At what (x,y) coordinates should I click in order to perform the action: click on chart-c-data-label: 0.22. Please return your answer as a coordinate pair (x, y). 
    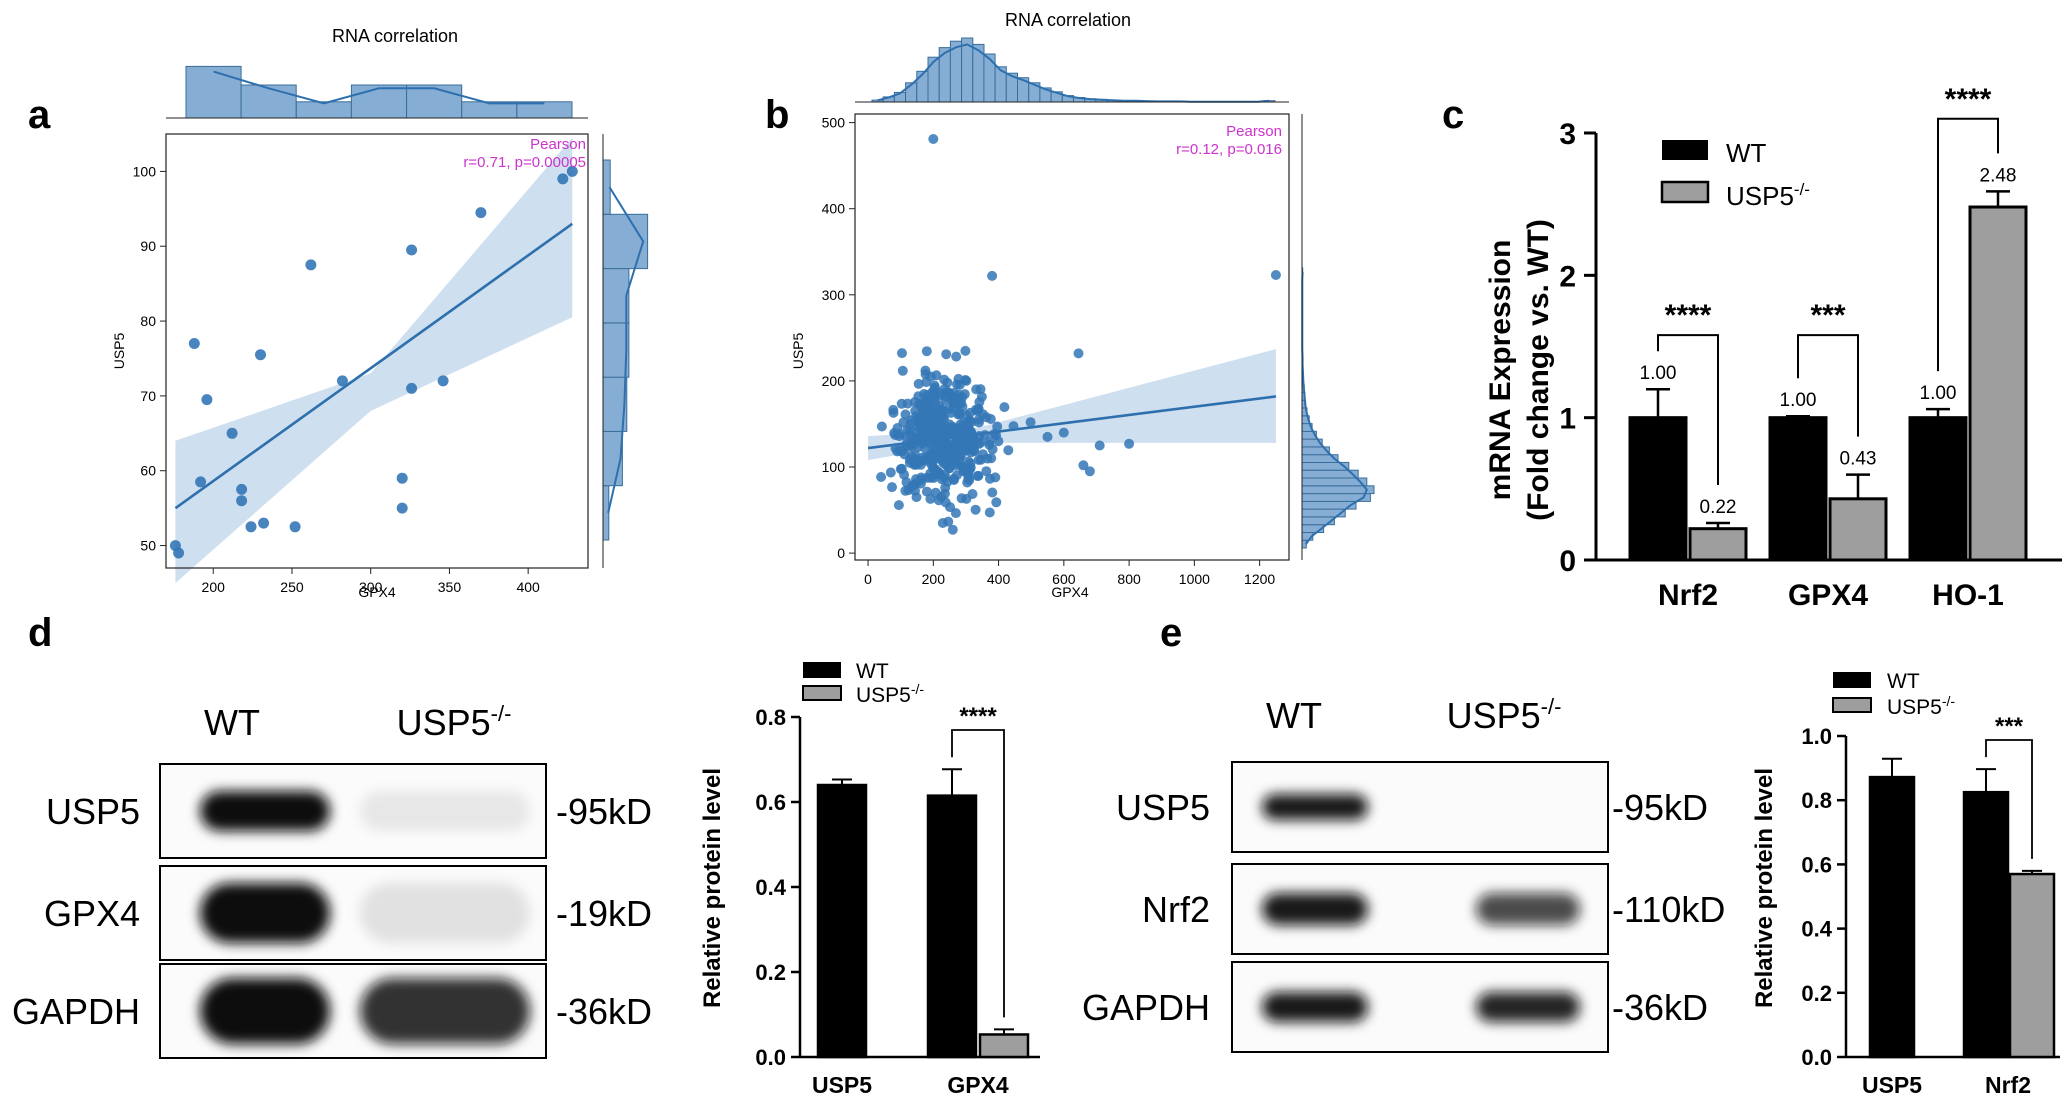
    Looking at the image, I should click on (1718, 507).